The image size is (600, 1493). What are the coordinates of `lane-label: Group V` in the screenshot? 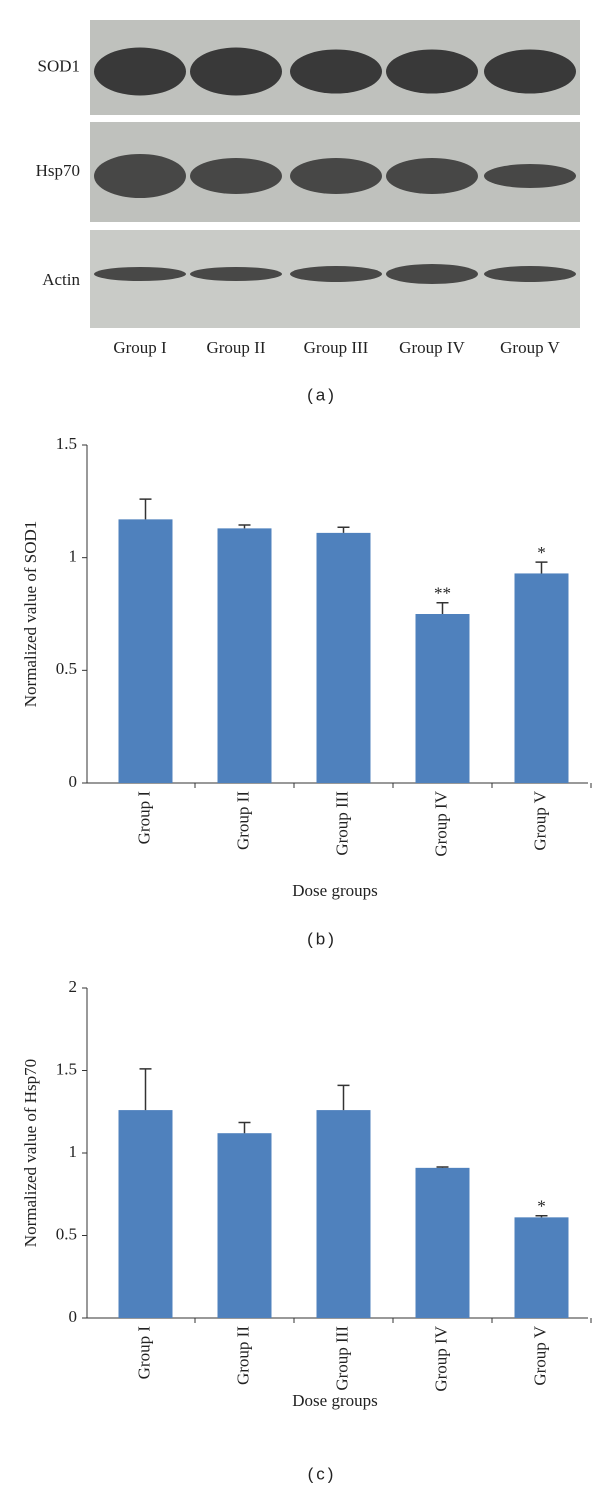 It's located at (530, 347).